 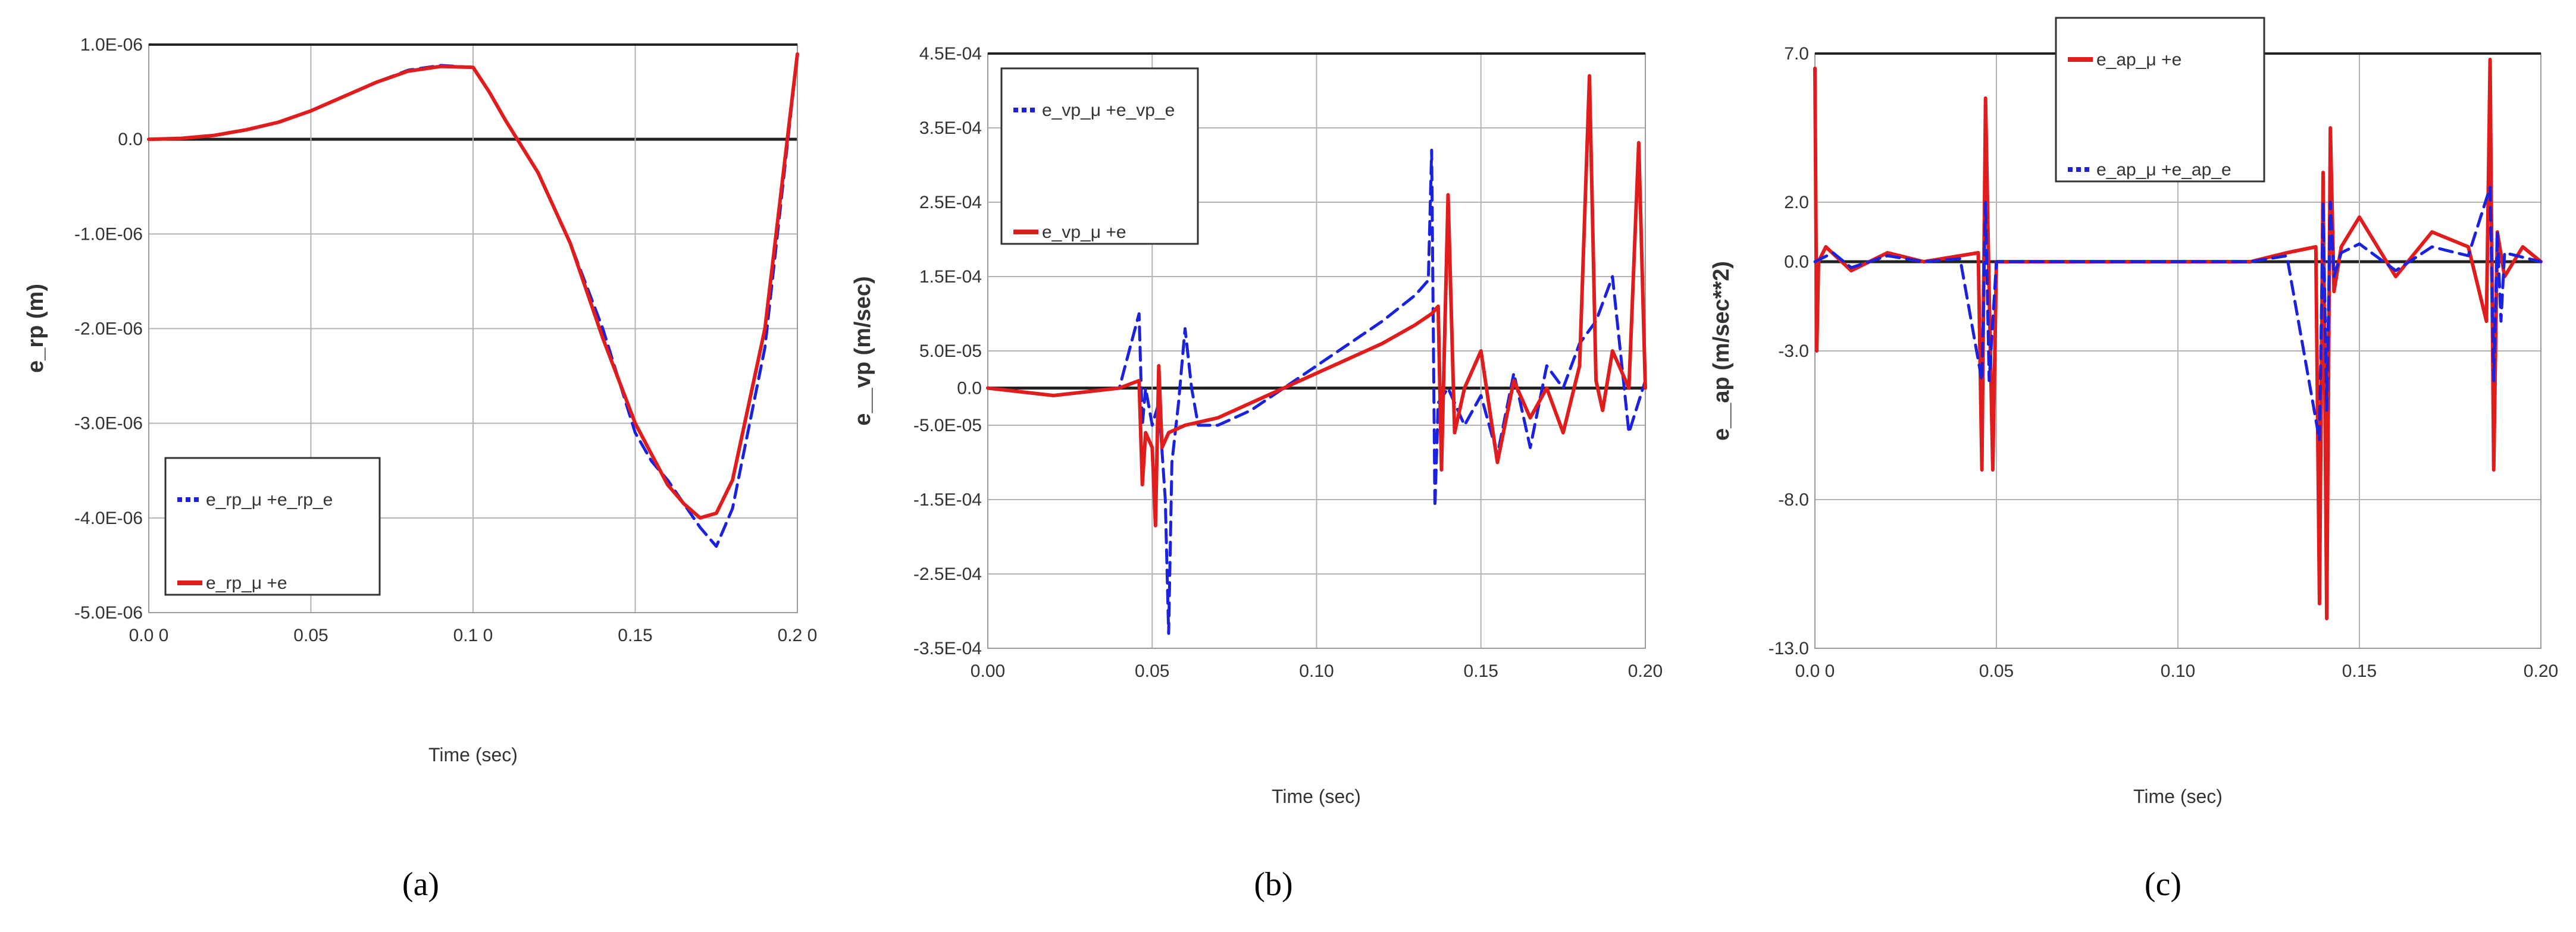 I want to click on x-tick-label: 0.00, so click(x=988, y=671).